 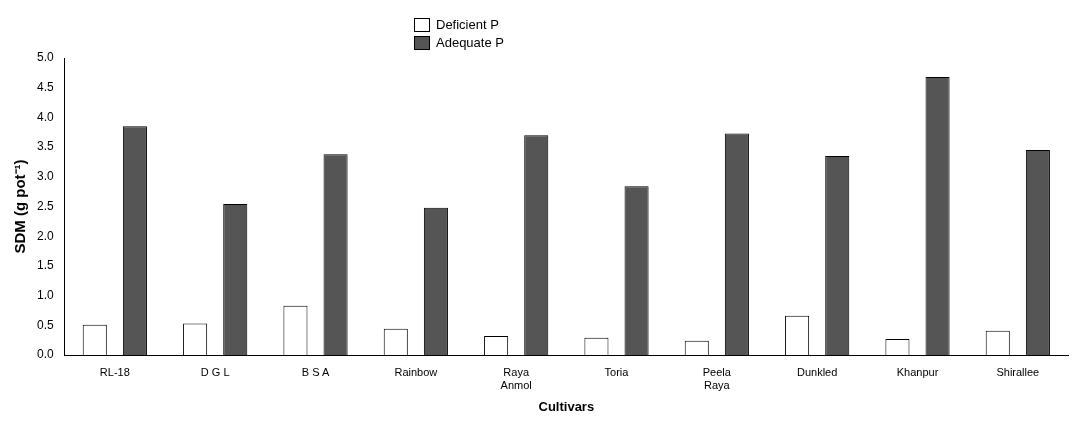 I want to click on y-tick-label: 4.0, so click(x=45, y=116).